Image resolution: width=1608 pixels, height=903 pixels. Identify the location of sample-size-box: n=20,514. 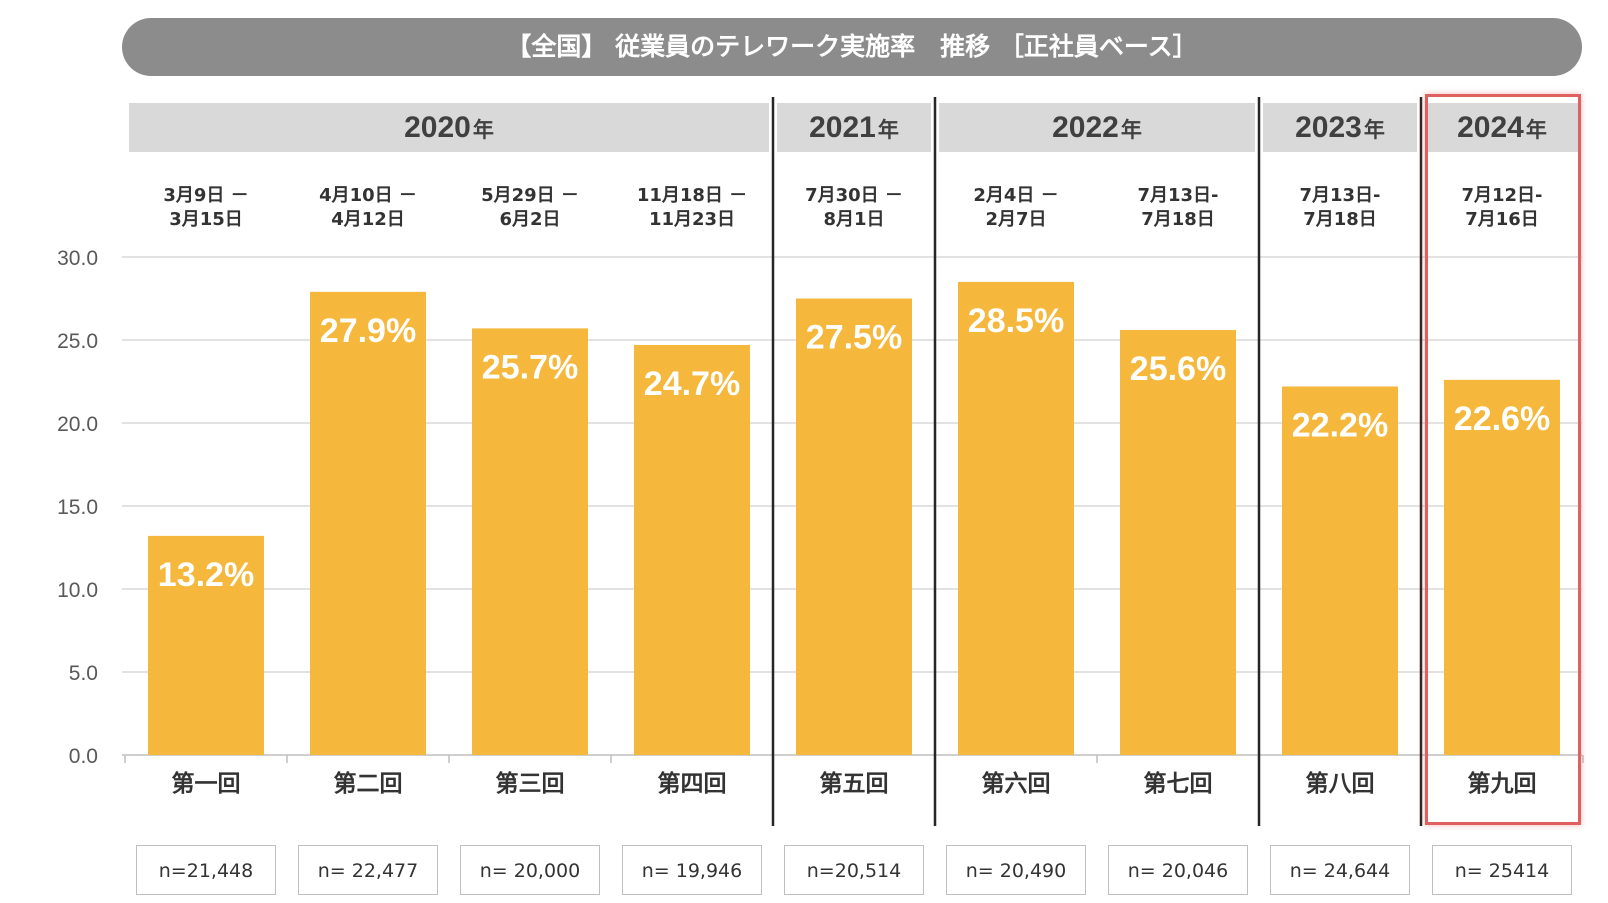
(854, 870).